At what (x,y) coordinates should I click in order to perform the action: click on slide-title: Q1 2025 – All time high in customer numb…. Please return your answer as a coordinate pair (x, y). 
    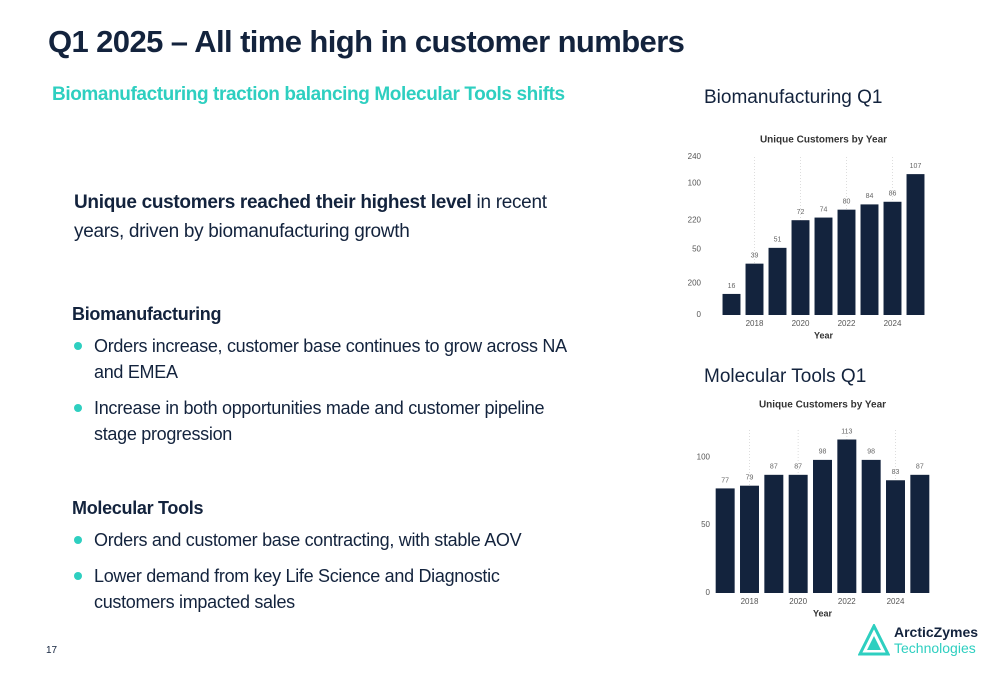
    Looking at the image, I should click on (366, 41).